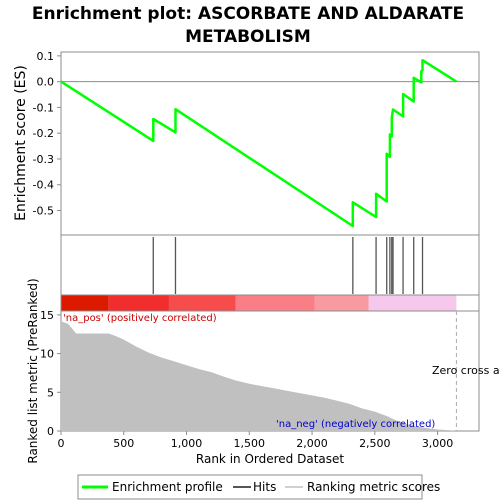 This screenshot has height=500, width=500. Describe the element at coordinates (264, 487) in the screenshot. I see `legend-label-hits: Hits` at that location.